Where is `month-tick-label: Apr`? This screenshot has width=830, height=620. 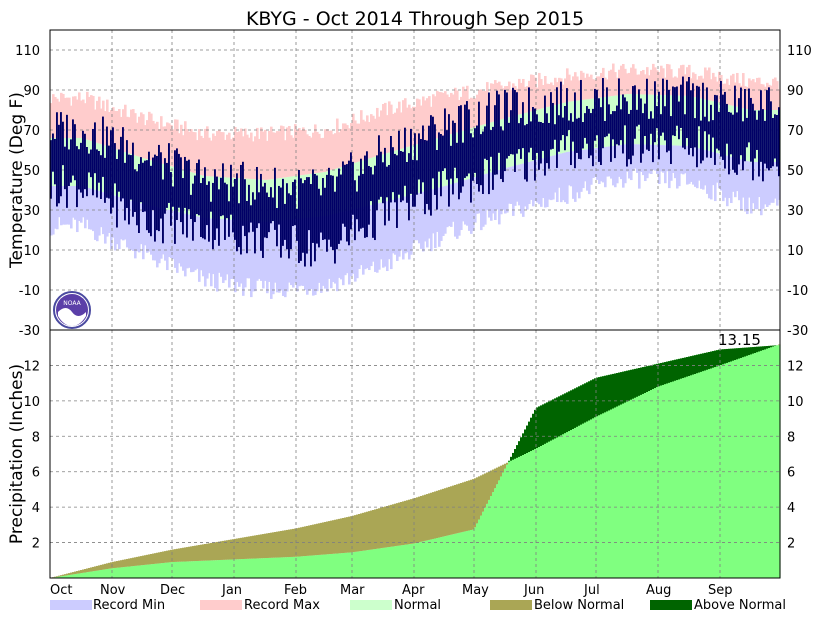 month-tick-label: Apr is located at coordinates (413, 590).